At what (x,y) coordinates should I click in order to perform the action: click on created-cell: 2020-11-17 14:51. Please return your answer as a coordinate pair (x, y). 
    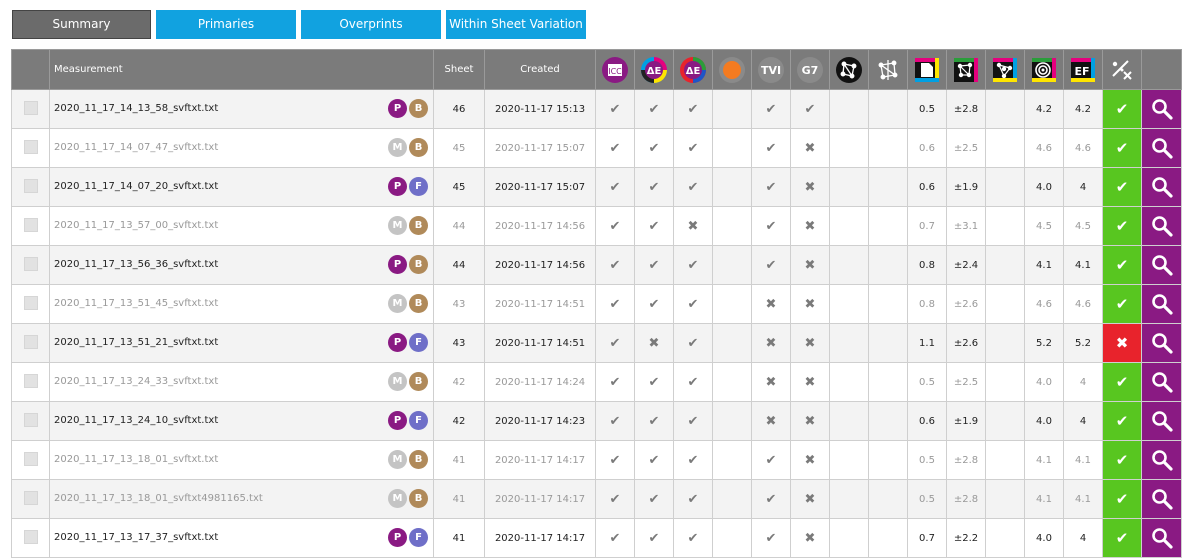
    Looking at the image, I should click on (540, 343).